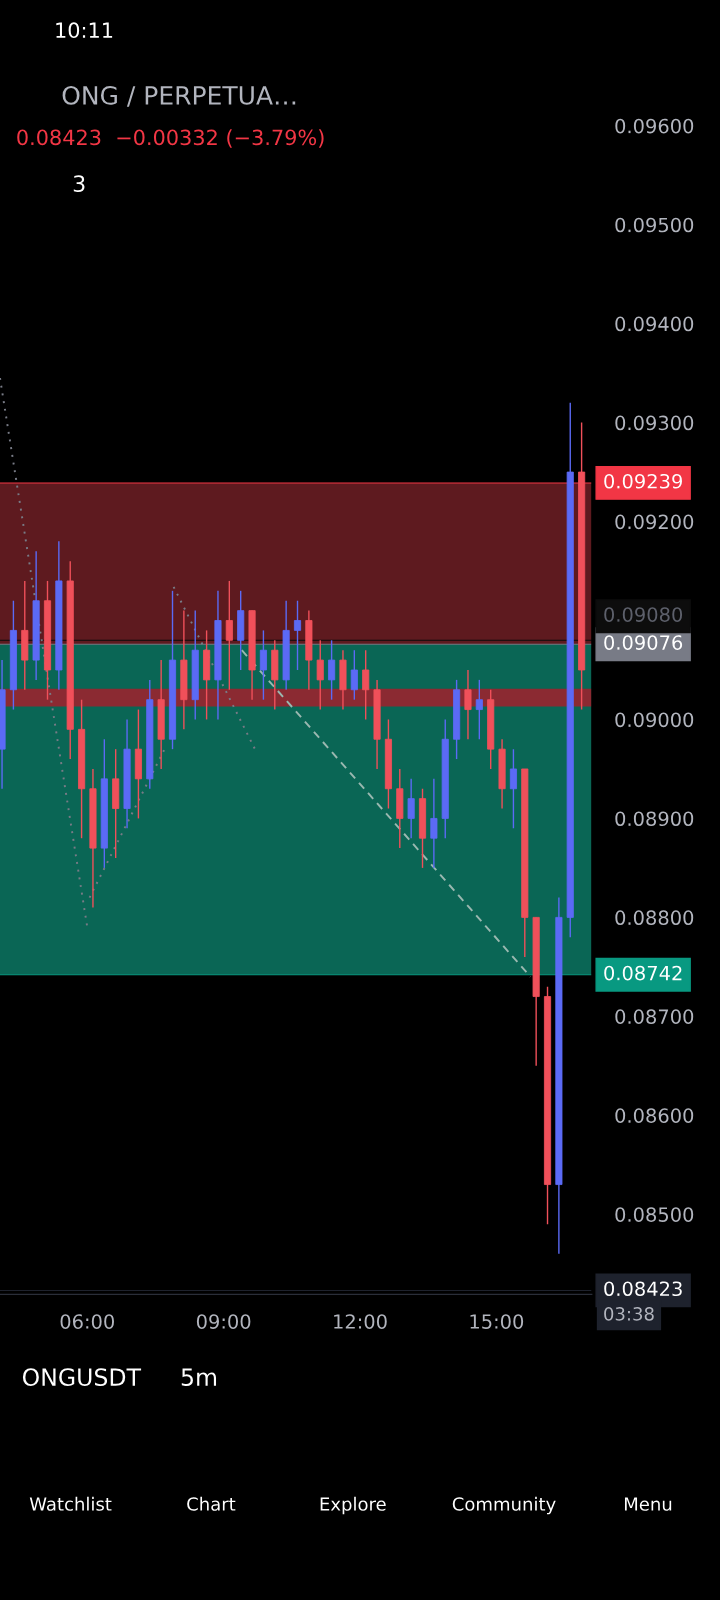 The image size is (720, 1600). Describe the element at coordinates (654, 522) in the screenshot. I see `y-tick-label: 0.09200` at that location.